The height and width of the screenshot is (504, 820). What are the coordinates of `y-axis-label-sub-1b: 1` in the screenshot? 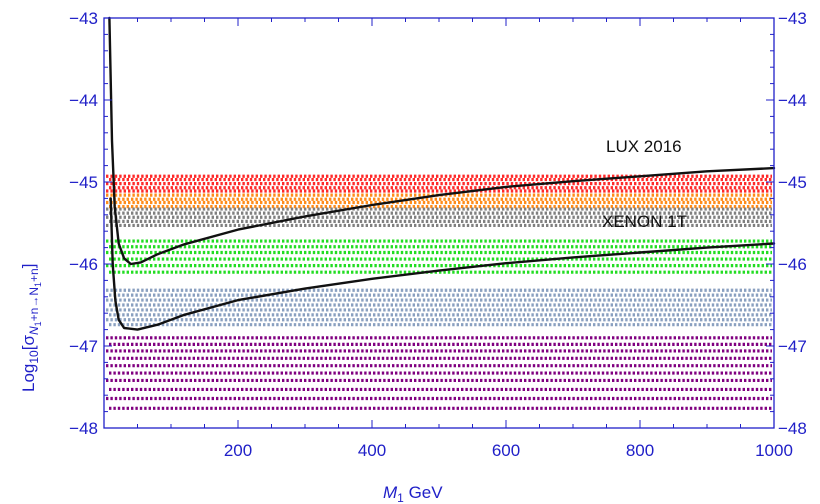 It's located at (38, 284).